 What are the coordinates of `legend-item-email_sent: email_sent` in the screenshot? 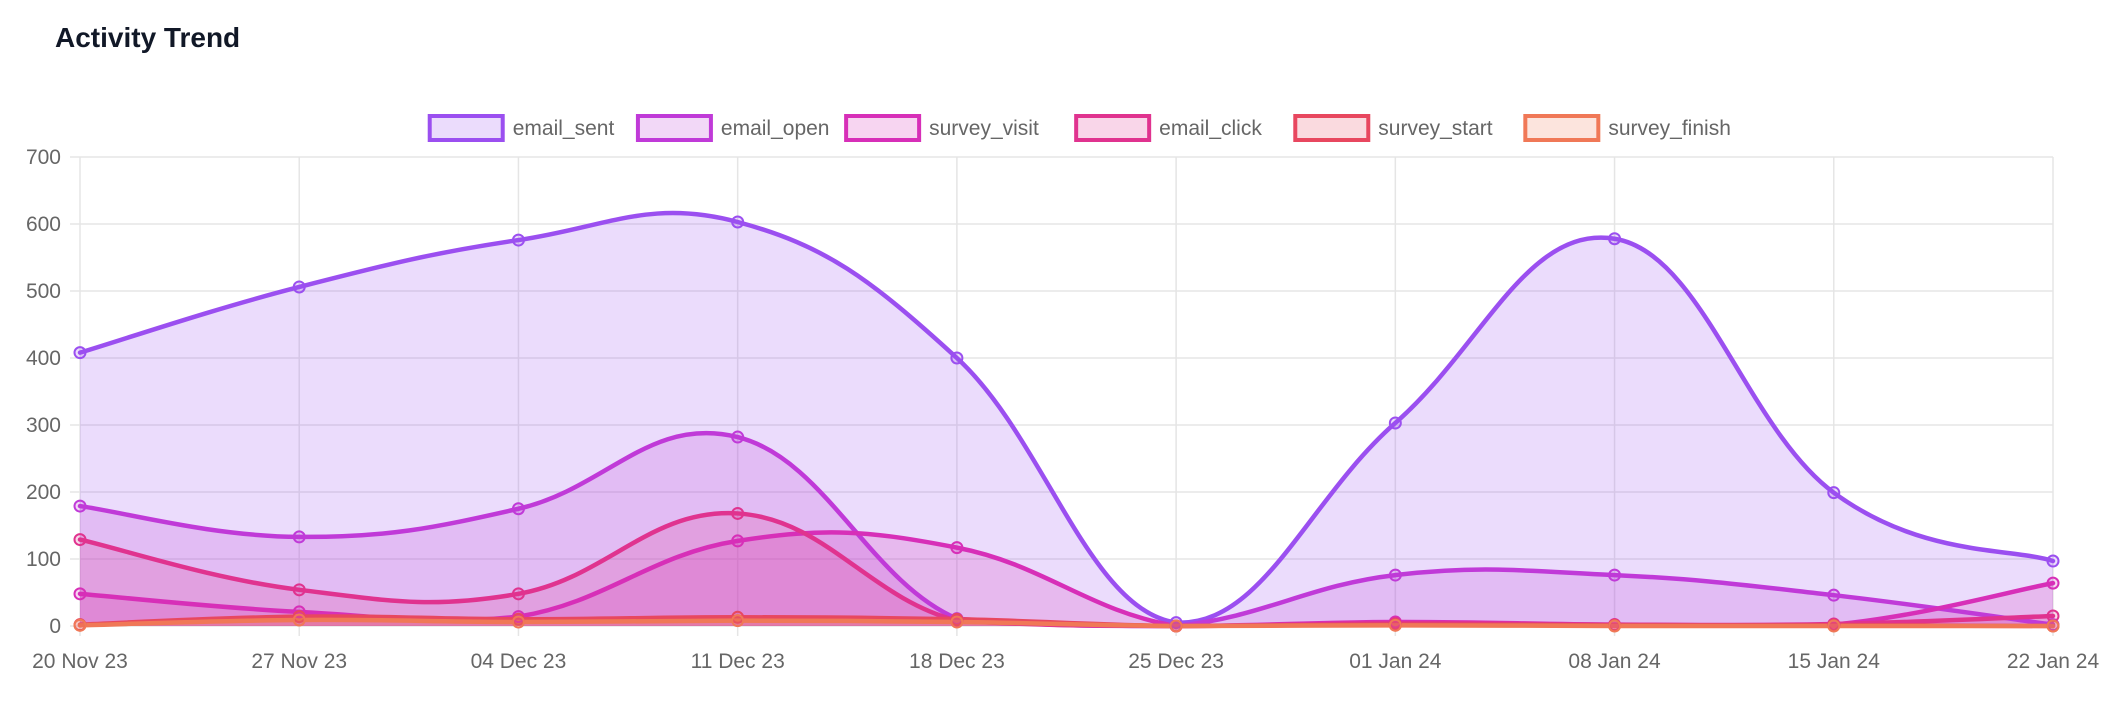 It's located at (521, 128).